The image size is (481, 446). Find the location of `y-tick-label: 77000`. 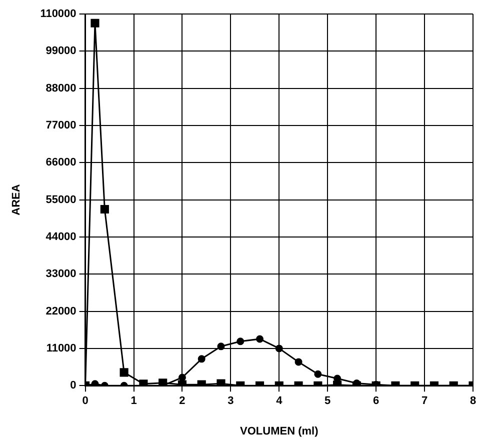

y-tick-label: 77000 is located at coordinates (61, 126).